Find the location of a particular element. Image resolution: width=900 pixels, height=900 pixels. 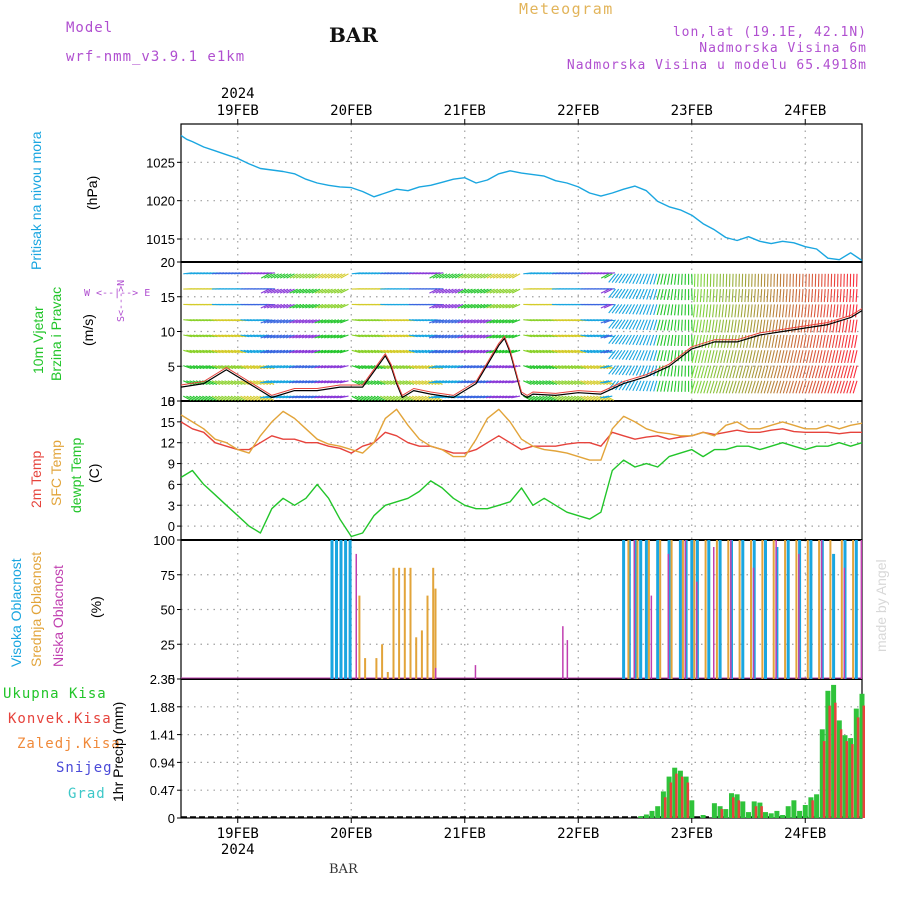

bottom-year-label: 2024 is located at coordinates (238, 850).